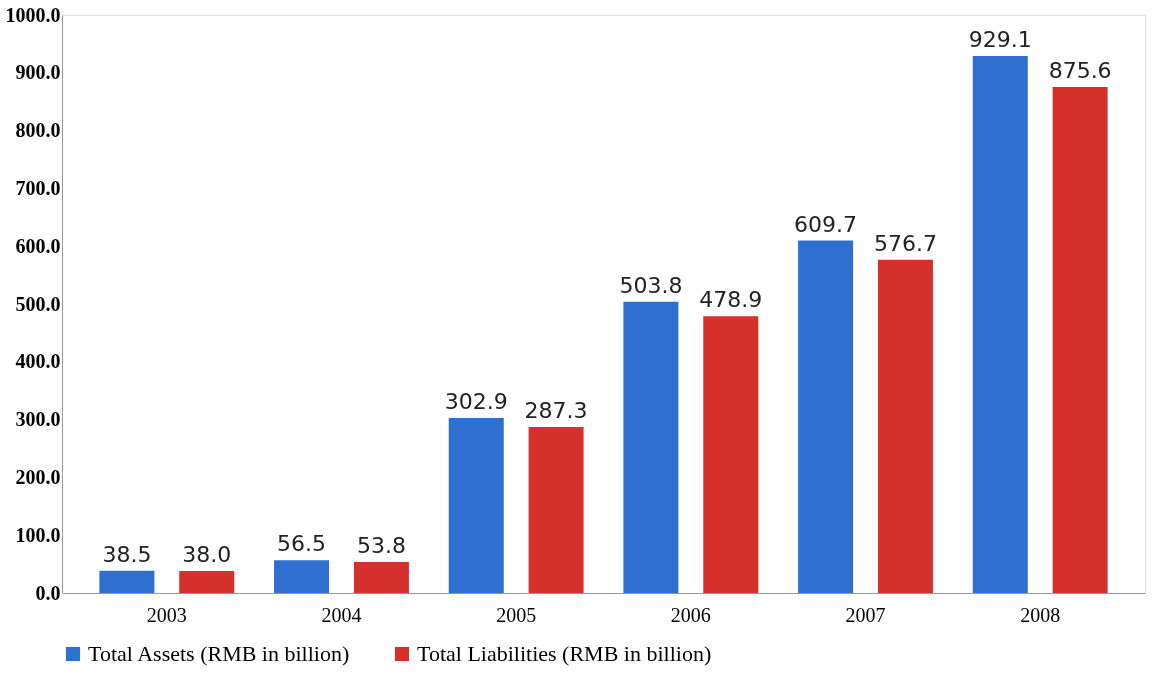  Describe the element at coordinates (651, 285) in the screenshot. I see `data-label: 503.8` at that location.